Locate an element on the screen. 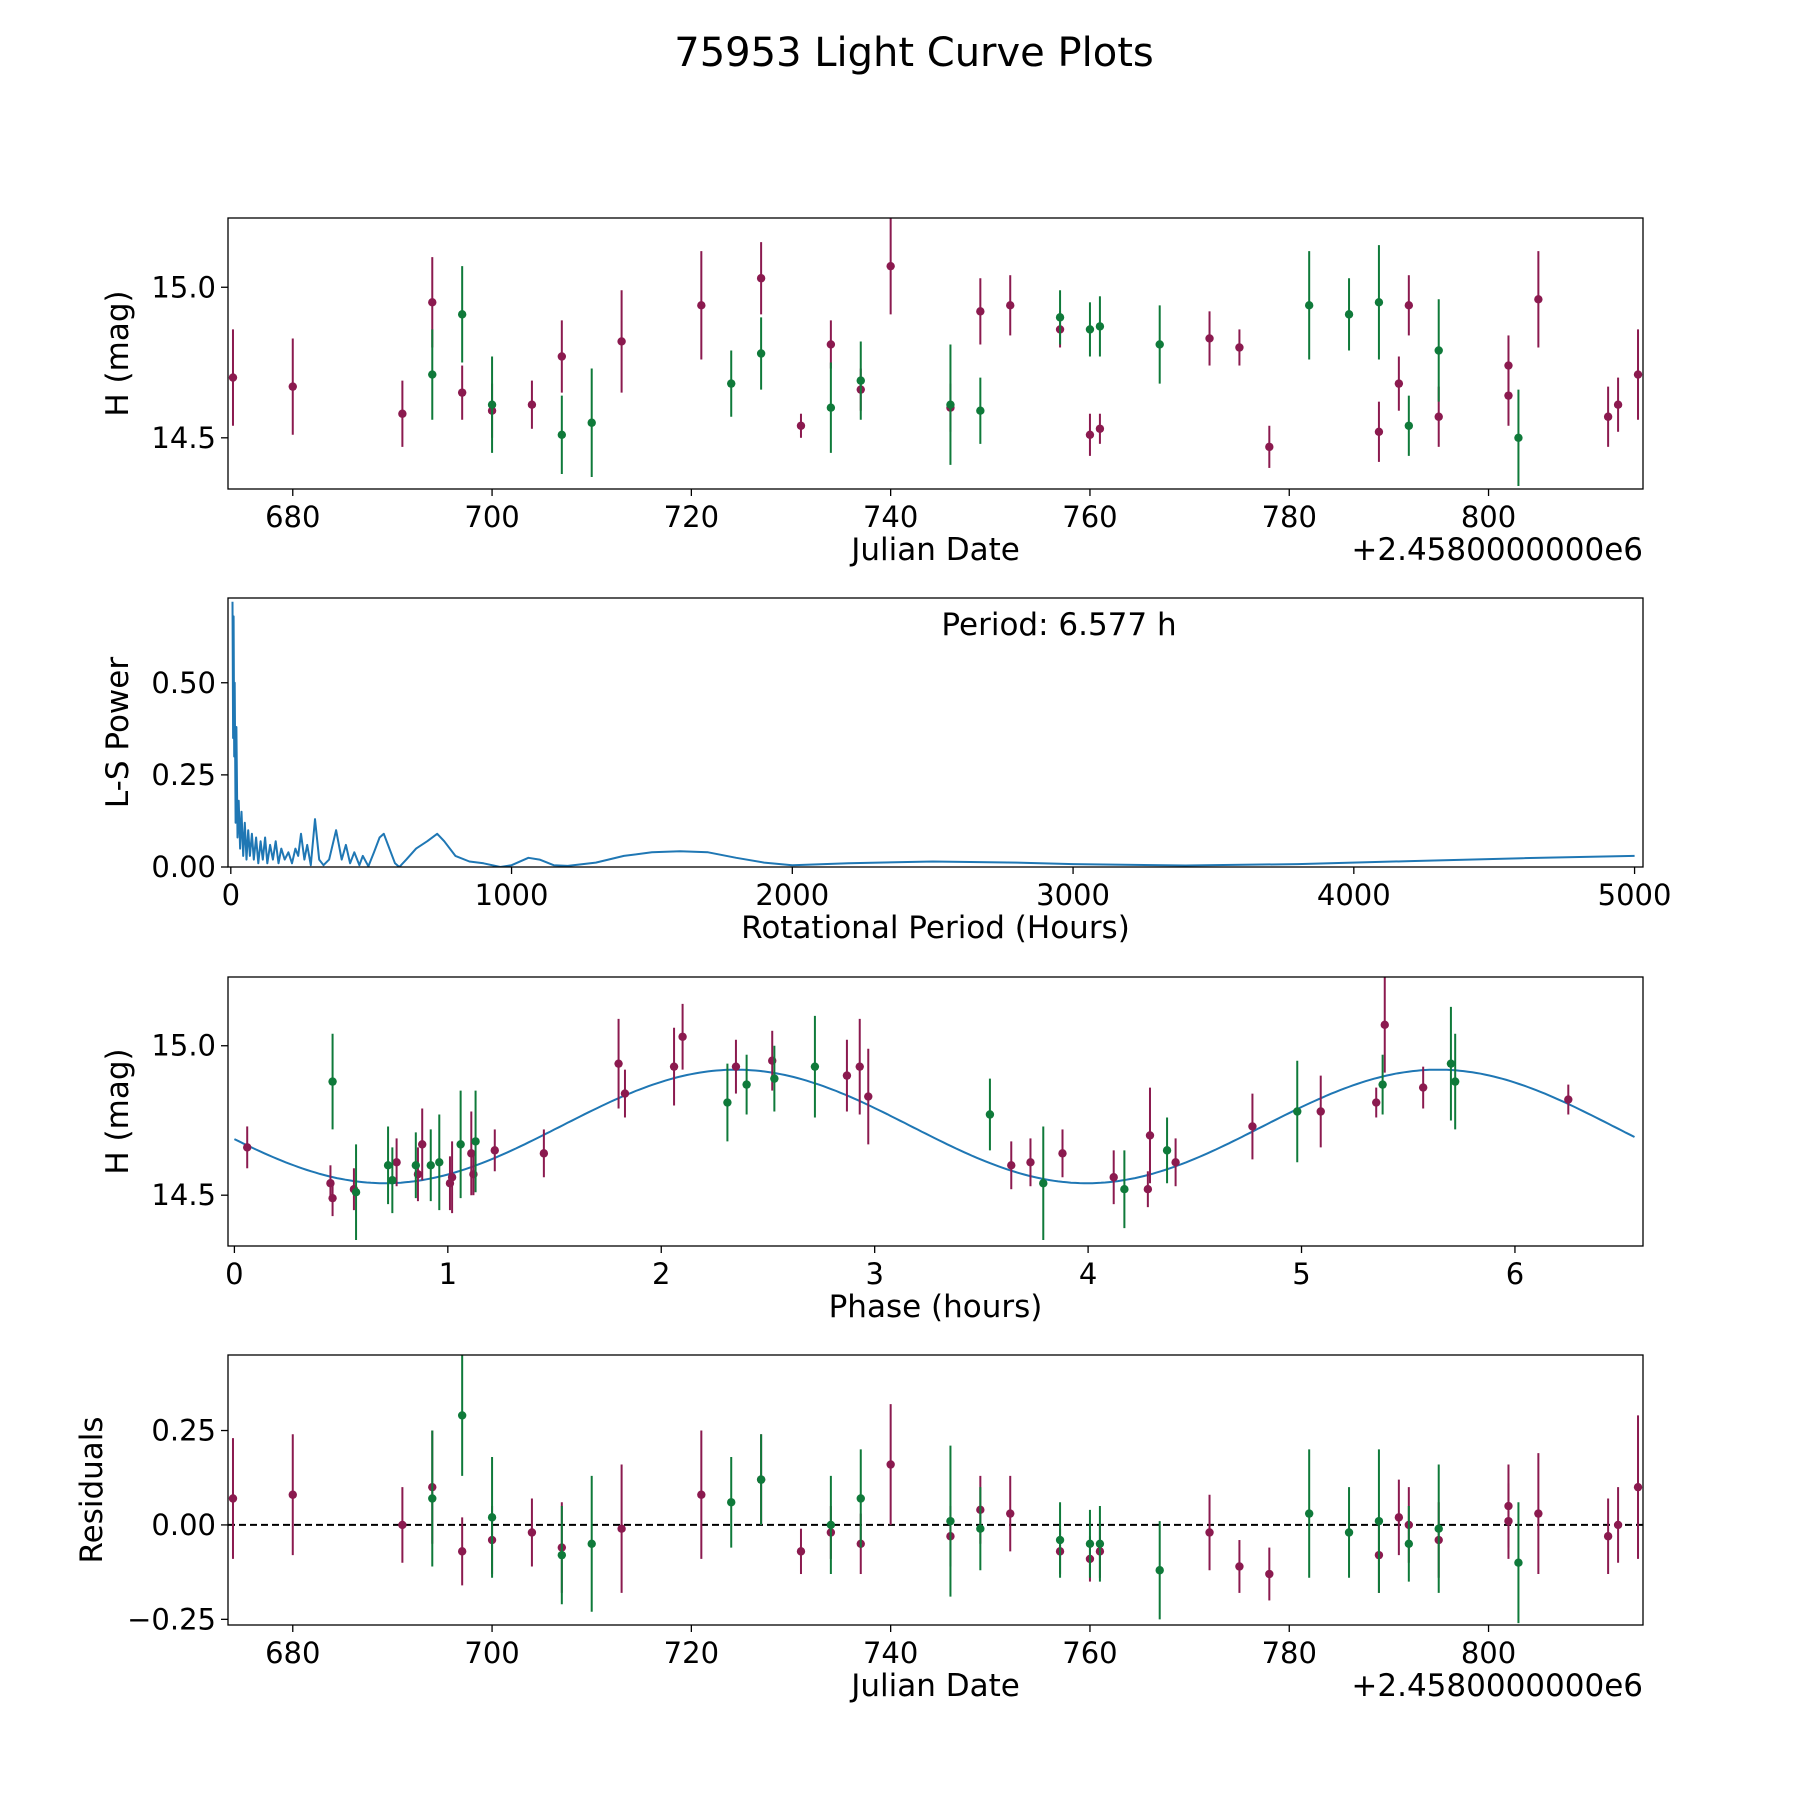 Image resolution: width=1800 pixels, height=1800 pixels. x-tick-label: 720 is located at coordinates (691, 517).